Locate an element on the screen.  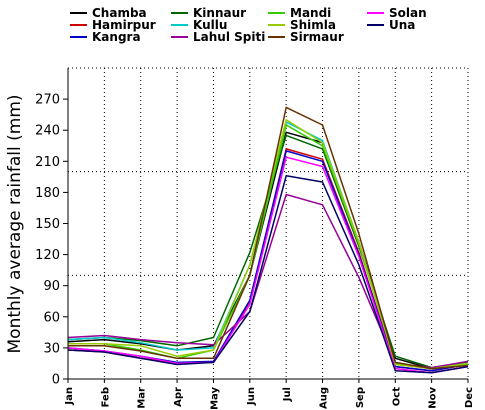
y-tick-label: 120 is located at coordinates (47, 255).